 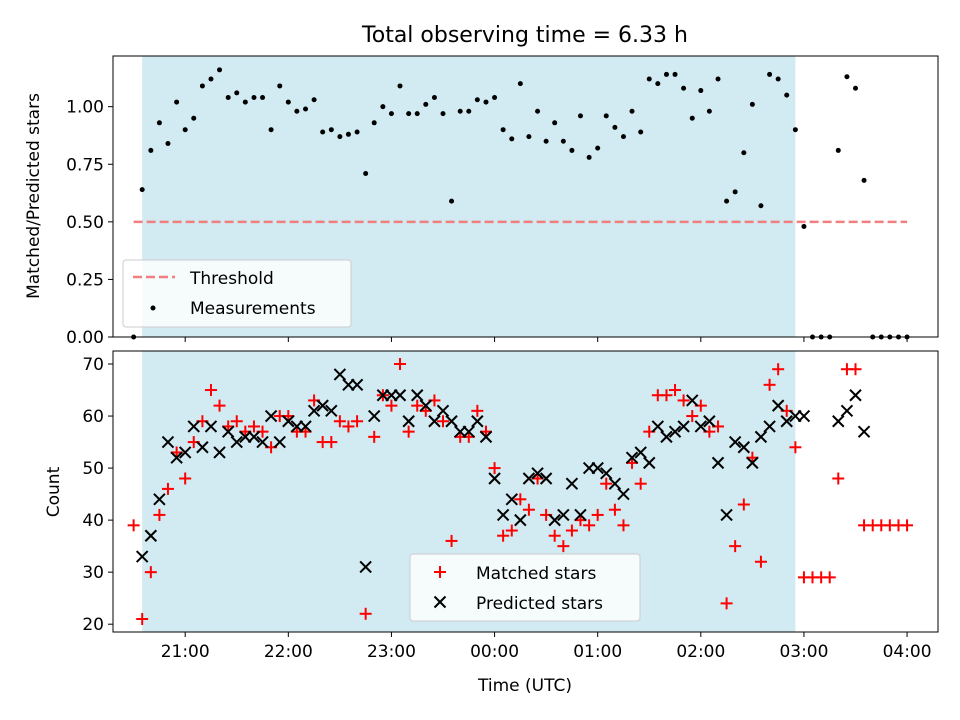 What do you see at coordinates (93, 521) in the screenshot?
I see `count-y-tick-label: 40` at bounding box center [93, 521].